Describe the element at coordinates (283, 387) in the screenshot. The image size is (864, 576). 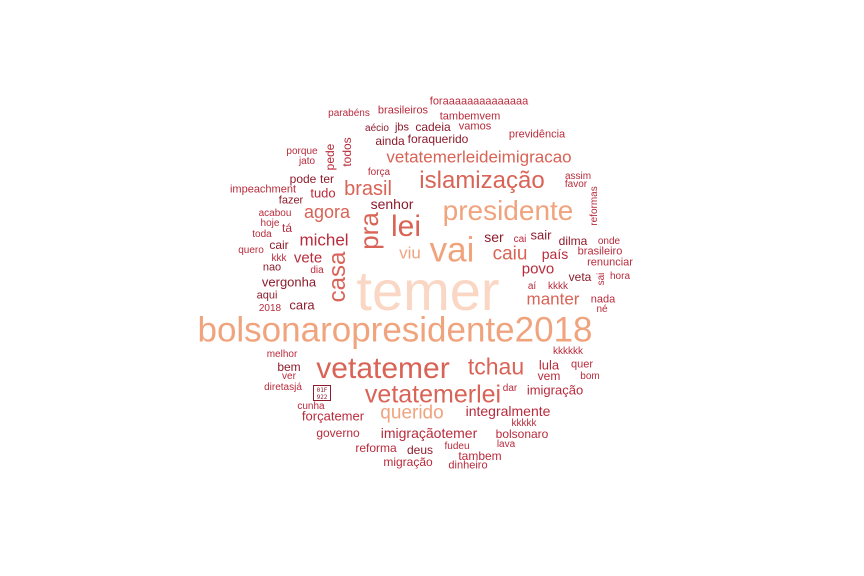
I see `word-diretasja: diretasjá` at that location.